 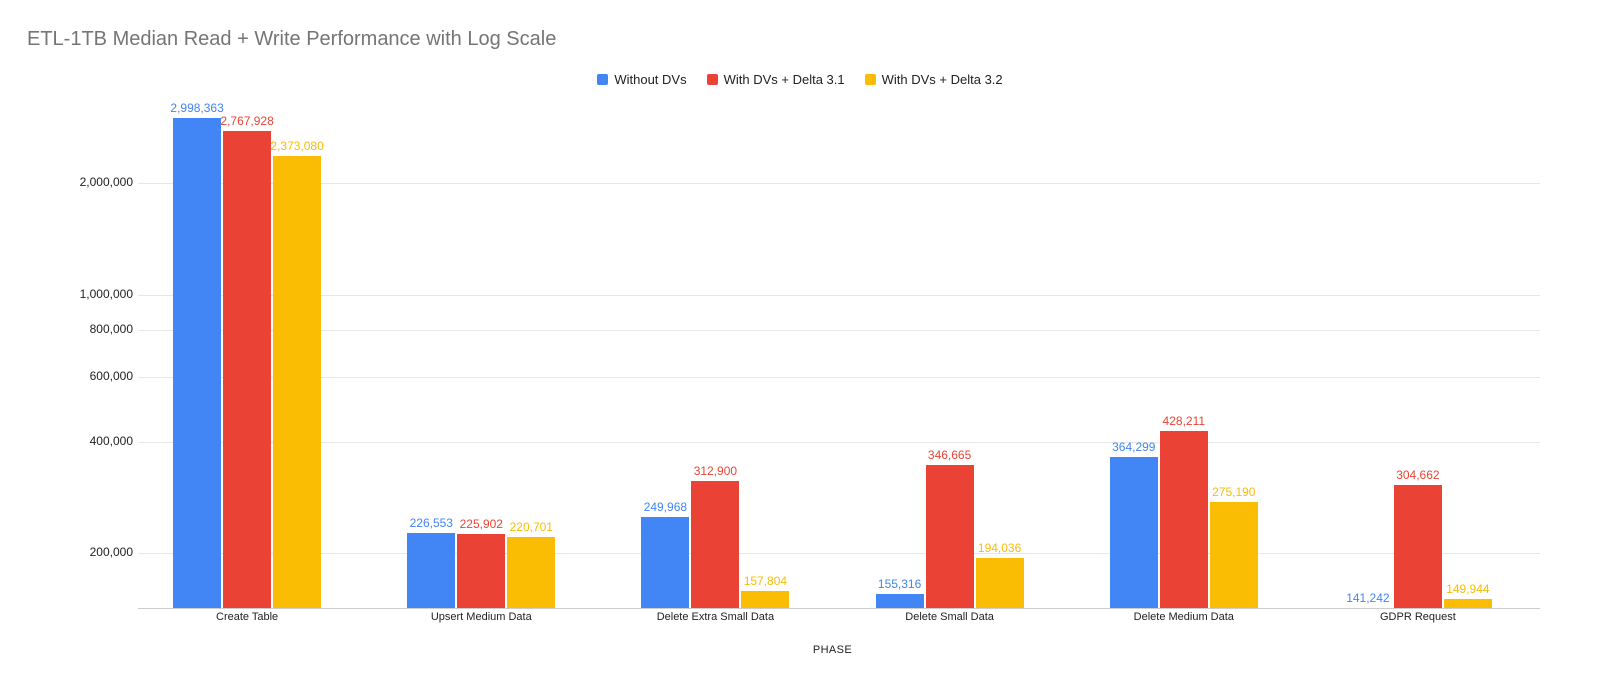 I want to click on bar-value-label: 157,804, so click(x=765, y=581).